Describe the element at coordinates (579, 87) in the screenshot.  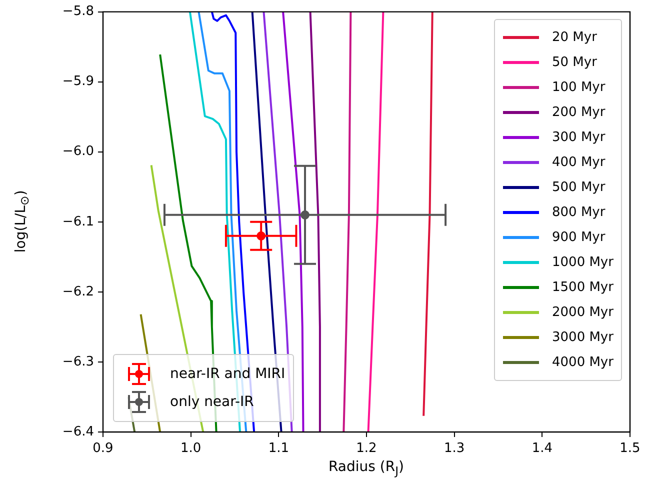
I see `legend-label: 100 Myr` at that location.